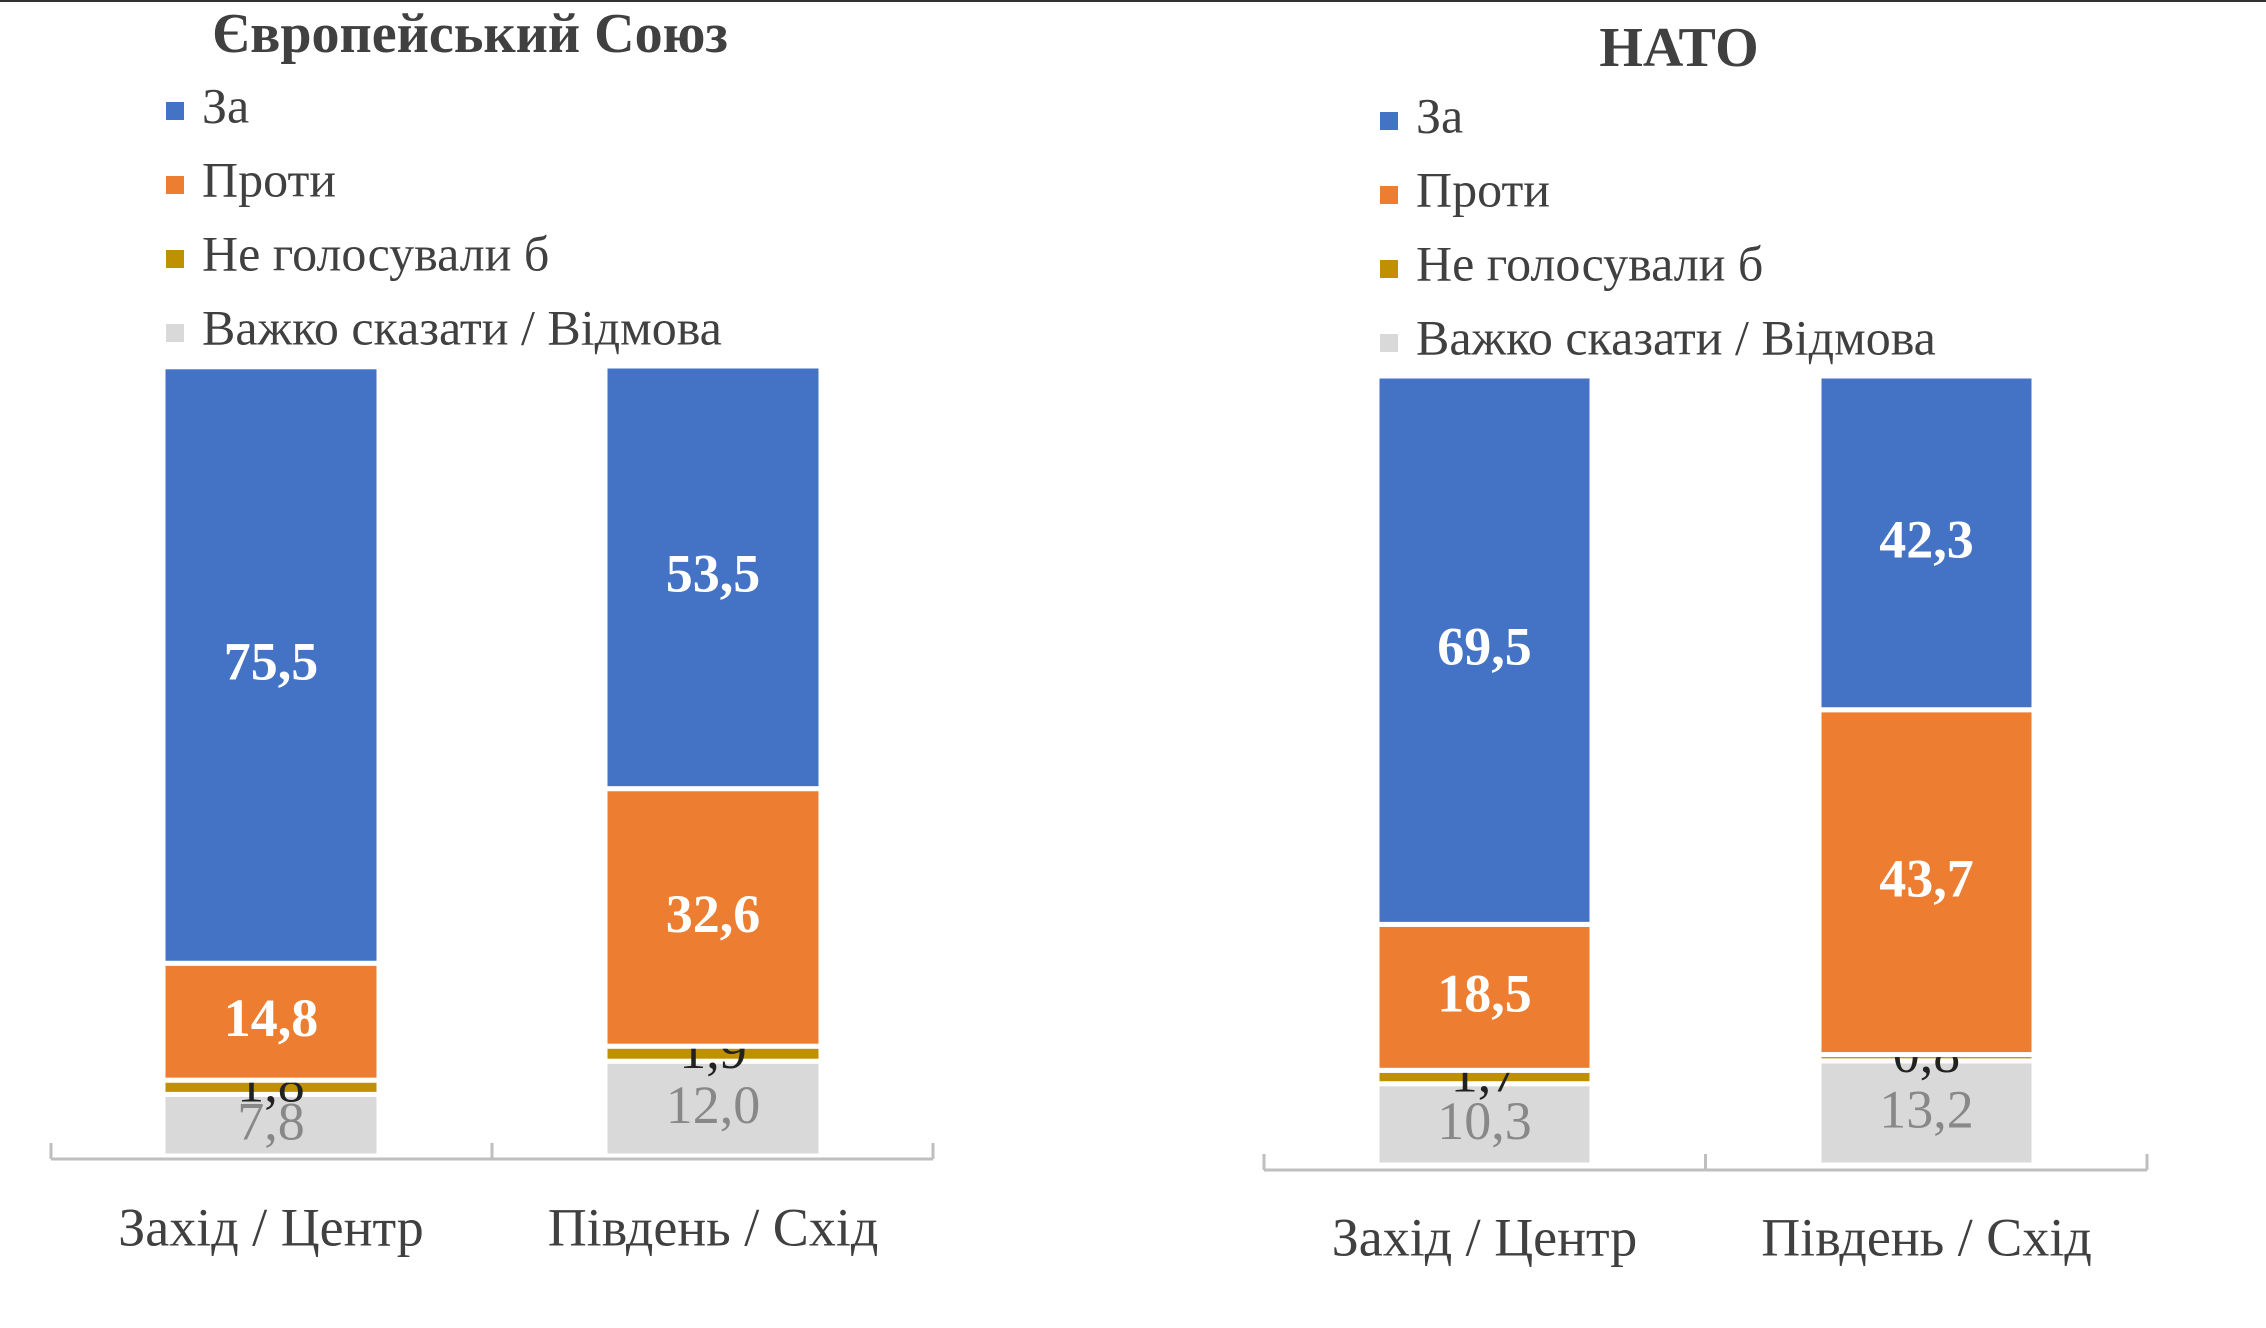 This screenshot has width=2266, height=1328. I want to click on chart-title: НАТО, so click(1678, 48).